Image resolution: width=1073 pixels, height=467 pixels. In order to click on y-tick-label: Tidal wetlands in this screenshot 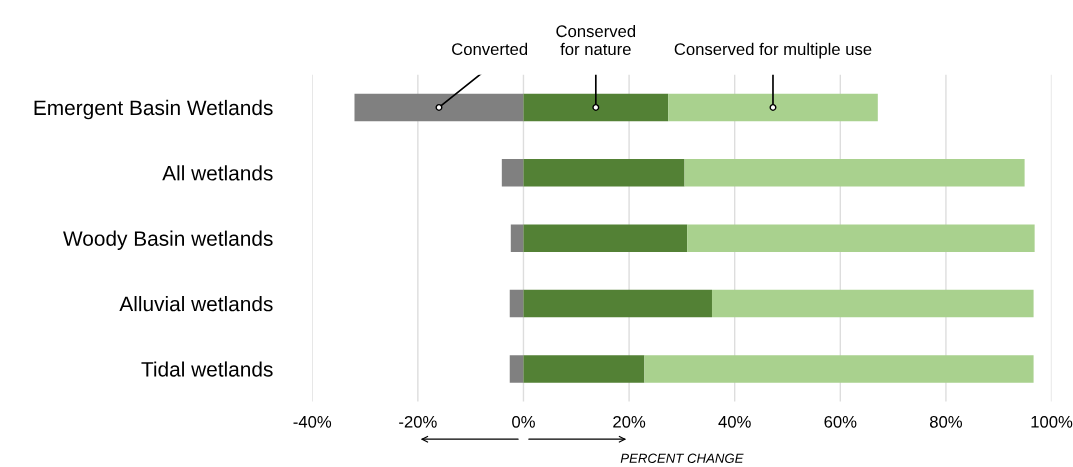, I will do `click(207, 369)`.